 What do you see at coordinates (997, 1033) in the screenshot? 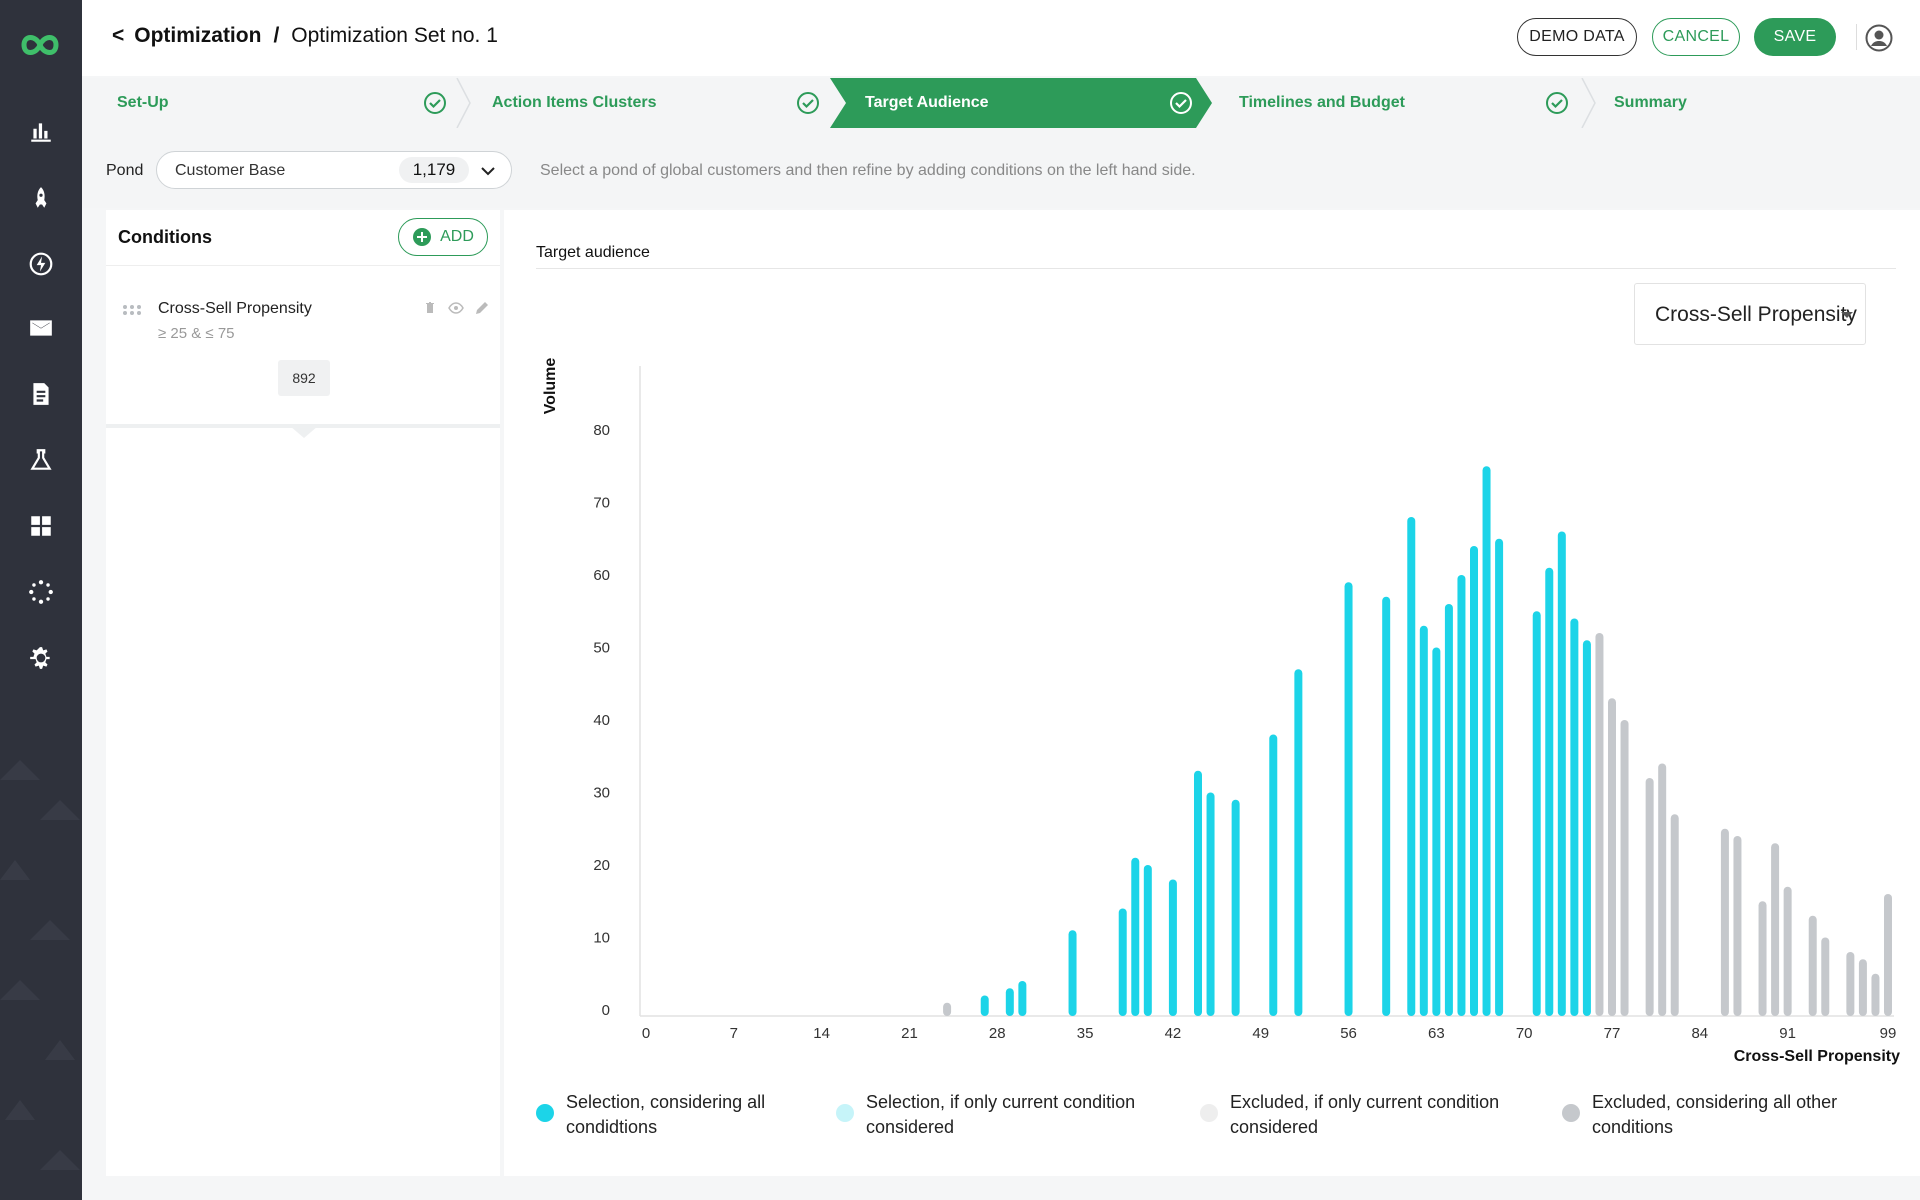
I see `x-tick-label: 28` at bounding box center [997, 1033].